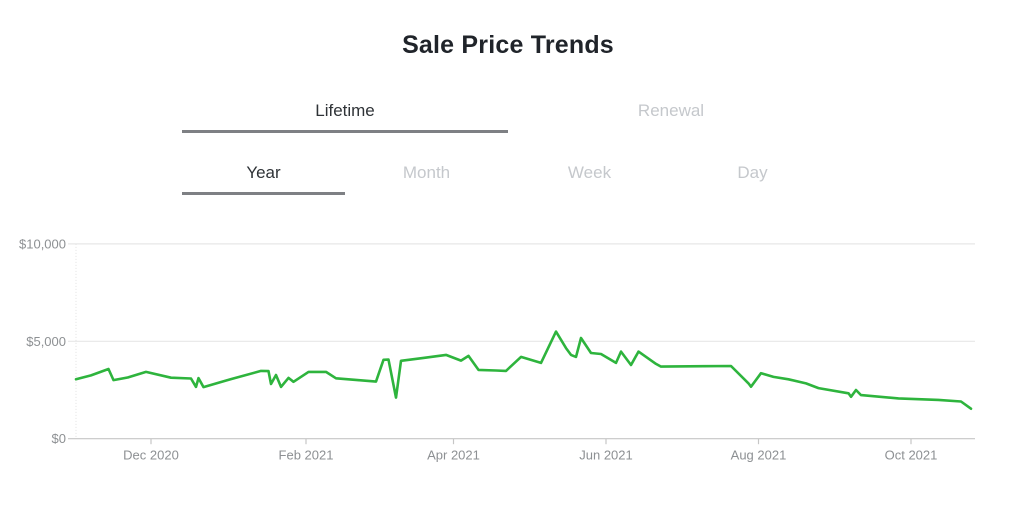 The image size is (1024, 505). I want to click on tab-week: Week, so click(589, 172).